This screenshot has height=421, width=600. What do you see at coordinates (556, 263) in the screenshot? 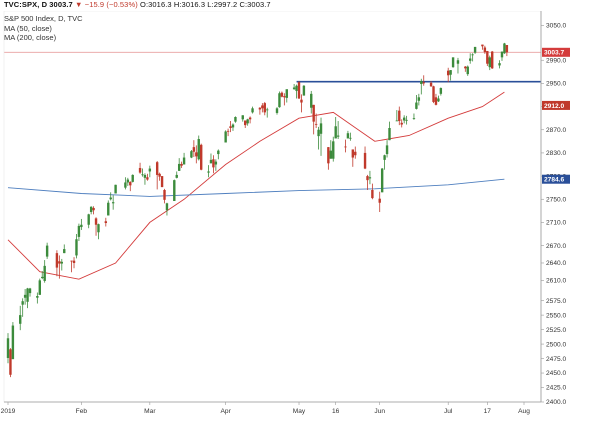
I see `y-tick-label: 2640.0` at bounding box center [556, 263].